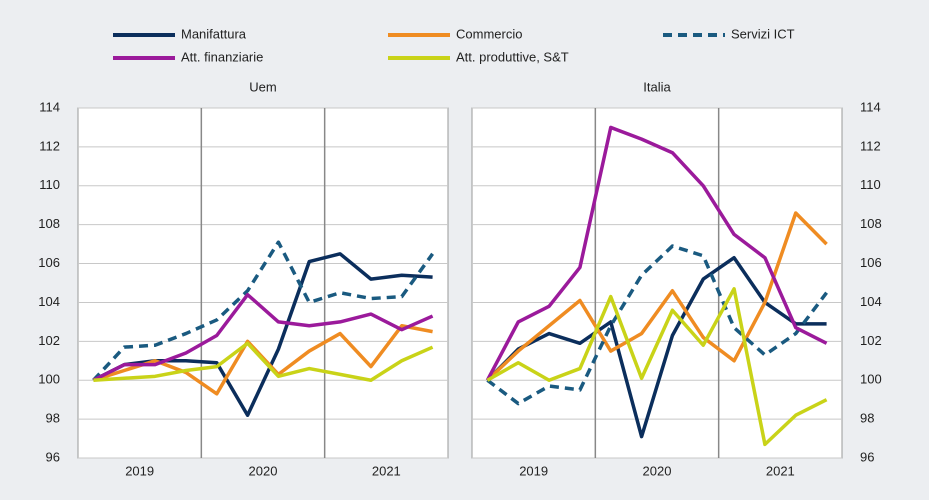 This screenshot has height=500, width=929. Describe the element at coordinates (657, 86) in the screenshot. I see `panel-title: Italia` at that location.